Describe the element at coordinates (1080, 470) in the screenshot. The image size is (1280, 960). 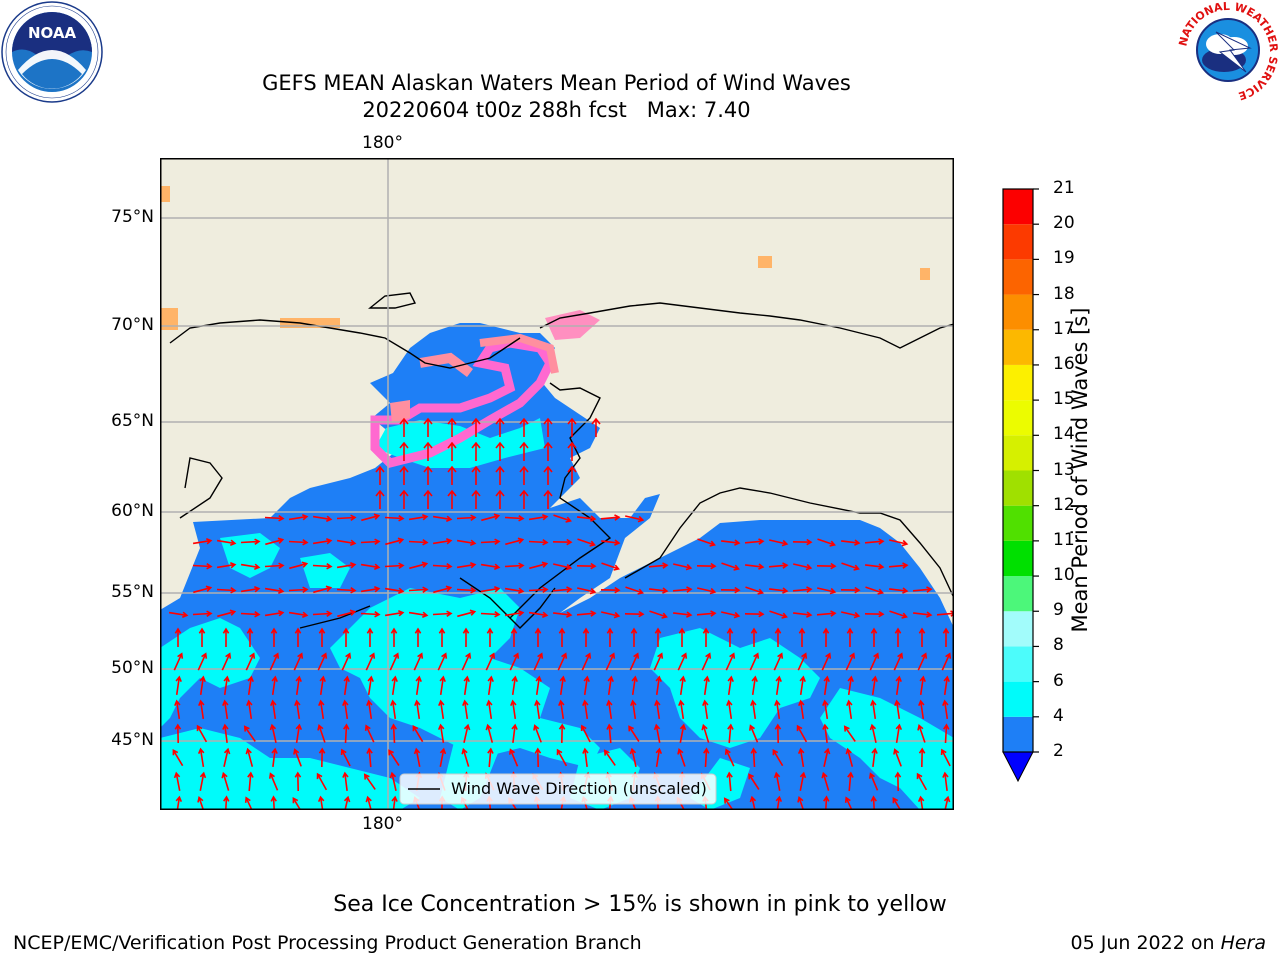
I see `colorbar-title: Mean Period of Wind Waves [s]` at that location.